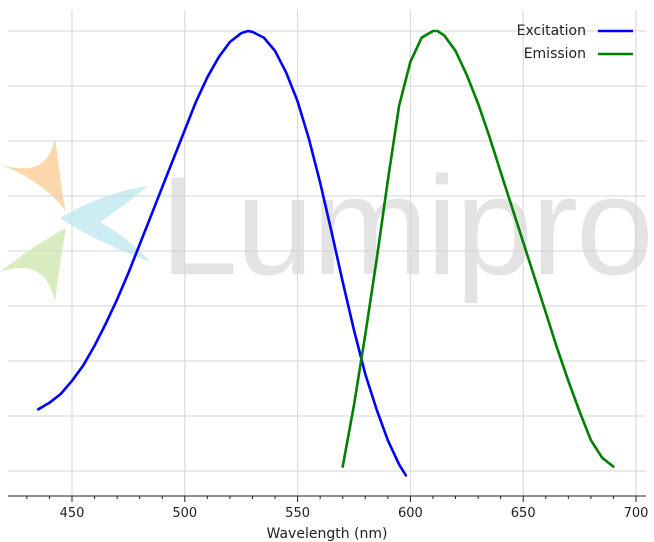 Image resolution: width=654 pixels, height=542 pixels. I want to click on x-tick-label: 550, so click(297, 513).